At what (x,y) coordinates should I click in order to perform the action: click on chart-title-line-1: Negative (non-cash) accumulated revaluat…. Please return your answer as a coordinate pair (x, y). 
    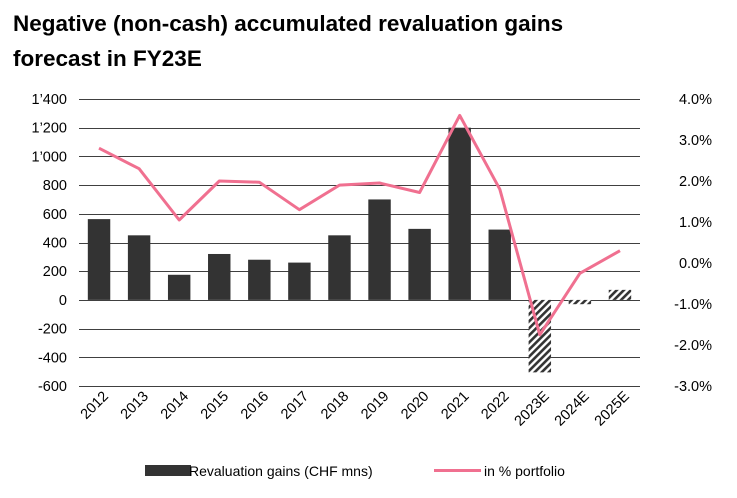
    Looking at the image, I should click on (288, 23).